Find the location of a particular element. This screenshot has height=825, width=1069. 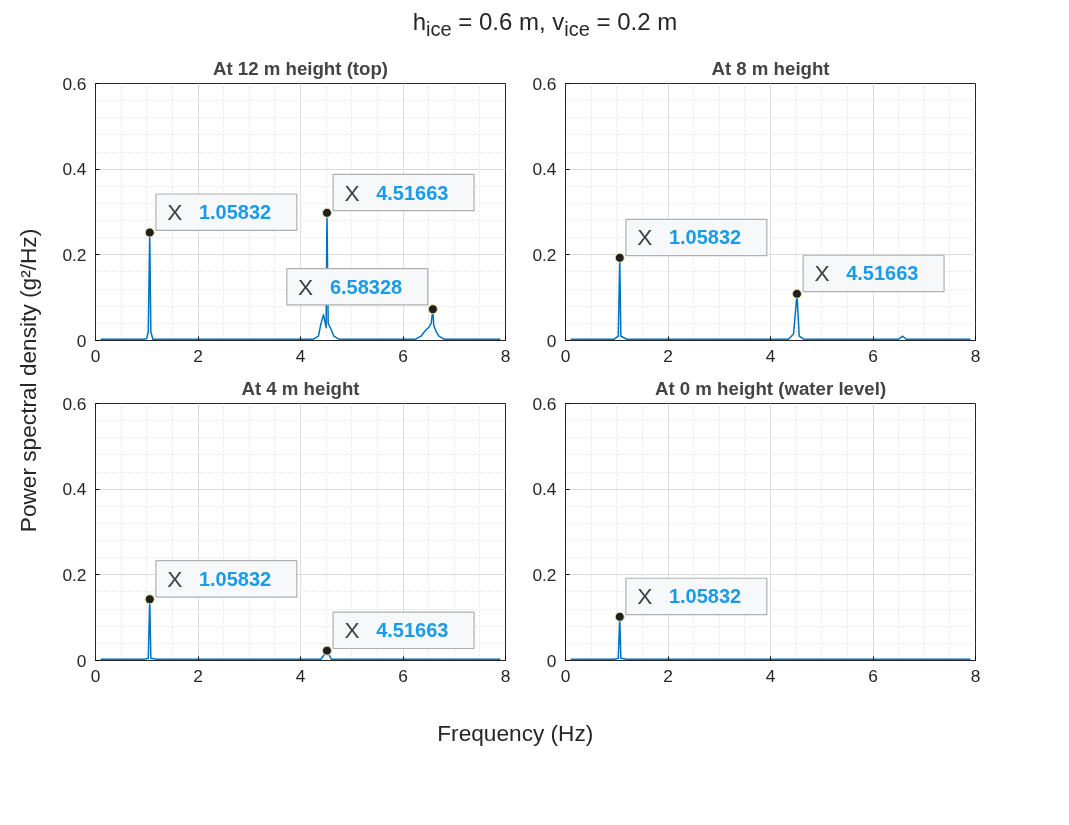

chart-title: At 4 m height is located at coordinates (300, 388).